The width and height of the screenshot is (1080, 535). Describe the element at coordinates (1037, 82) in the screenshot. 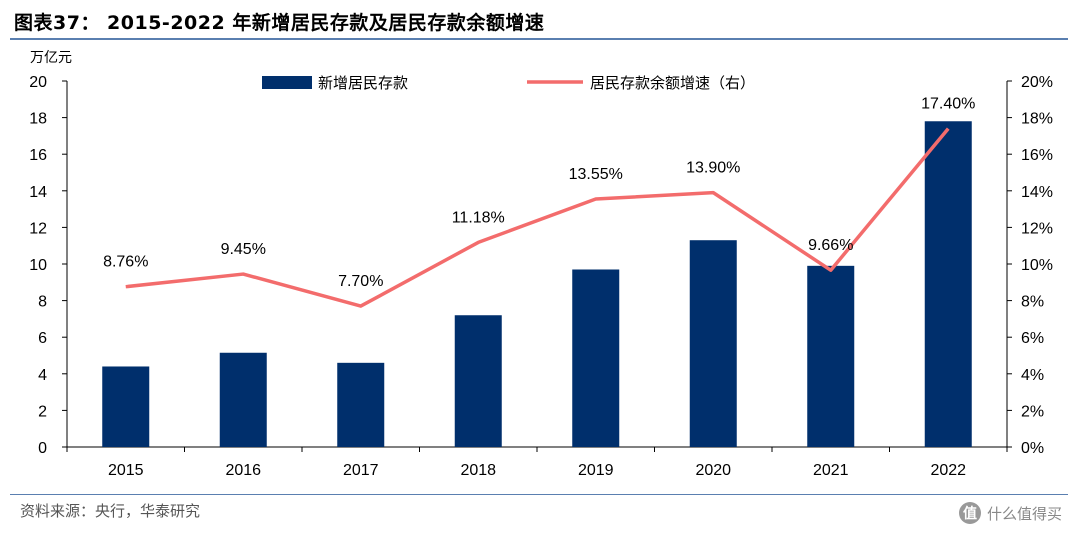

I see `y-right-tick-label: 20%` at that location.